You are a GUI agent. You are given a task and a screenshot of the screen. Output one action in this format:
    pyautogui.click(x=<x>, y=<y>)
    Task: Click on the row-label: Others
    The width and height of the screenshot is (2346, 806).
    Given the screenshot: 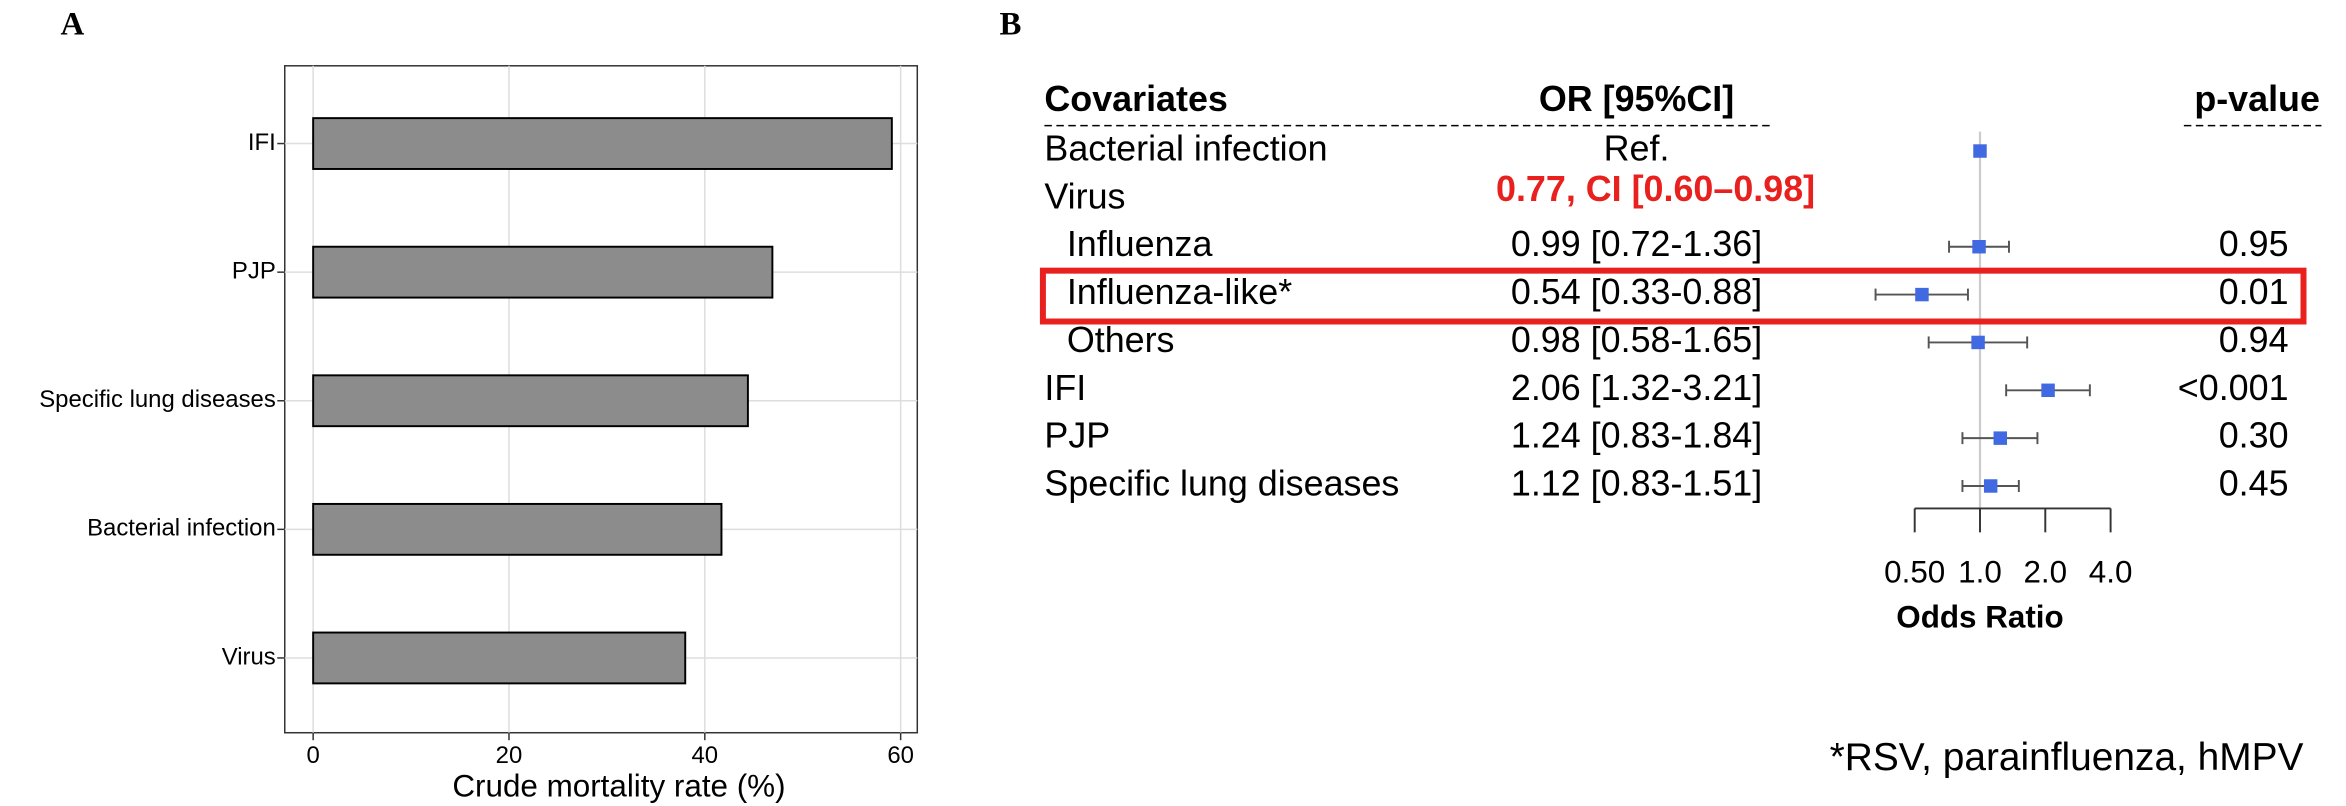 What is the action you would take?
    pyautogui.click(x=1121, y=340)
    